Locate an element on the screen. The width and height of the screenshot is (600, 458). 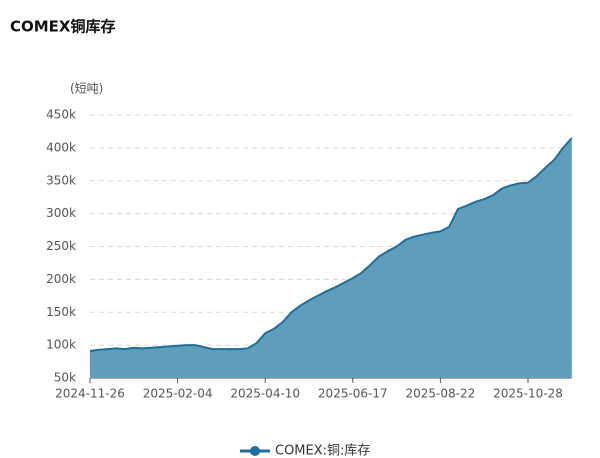
x-tick-label: 2024-11-26 is located at coordinates (90, 394).